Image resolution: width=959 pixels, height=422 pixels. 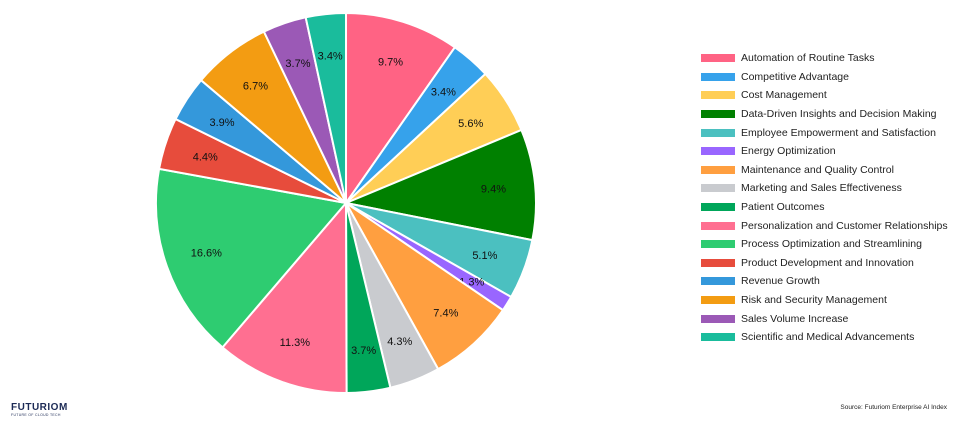 I want to click on legend-item: Product Development and Innovation, so click(x=824, y=263).